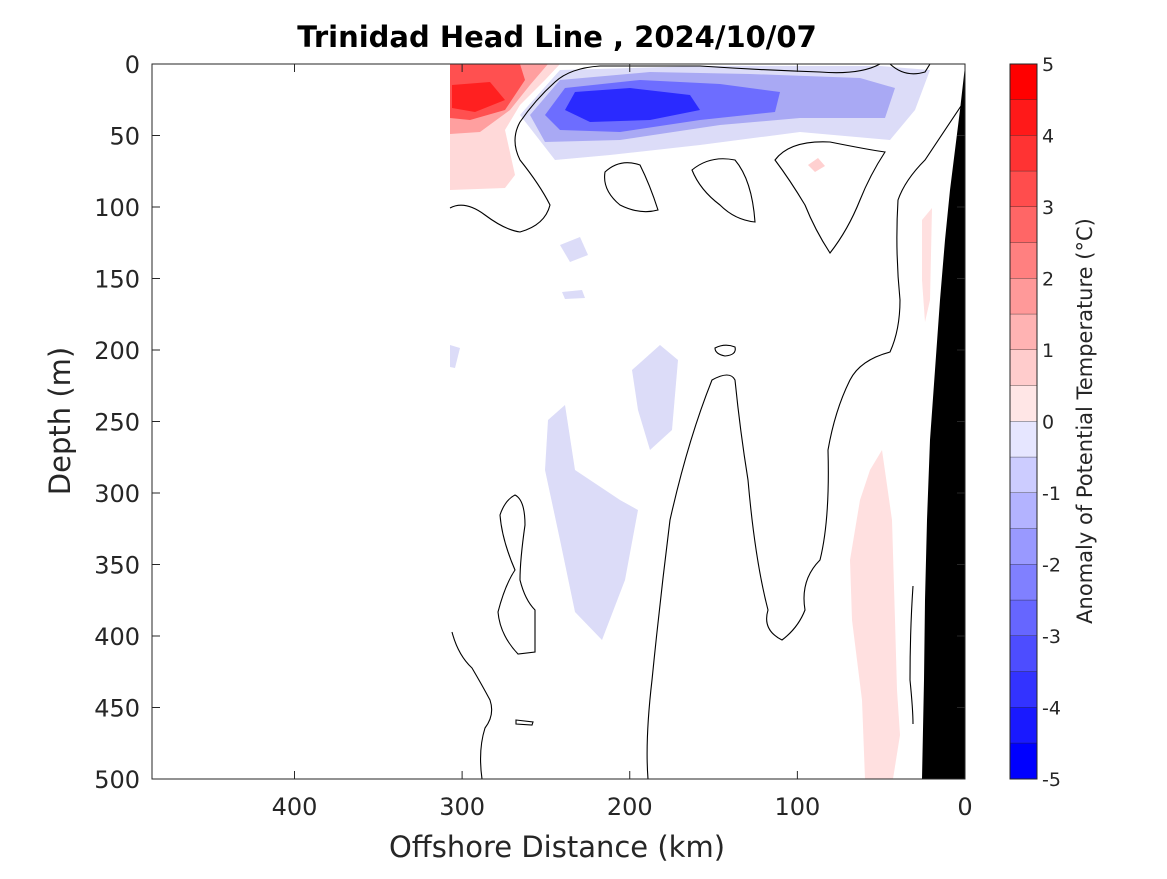 This screenshot has height=879, width=1167. Describe the element at coordinates (117, 780) in the screenshot. I see `y-tick-label: 500` at that location.